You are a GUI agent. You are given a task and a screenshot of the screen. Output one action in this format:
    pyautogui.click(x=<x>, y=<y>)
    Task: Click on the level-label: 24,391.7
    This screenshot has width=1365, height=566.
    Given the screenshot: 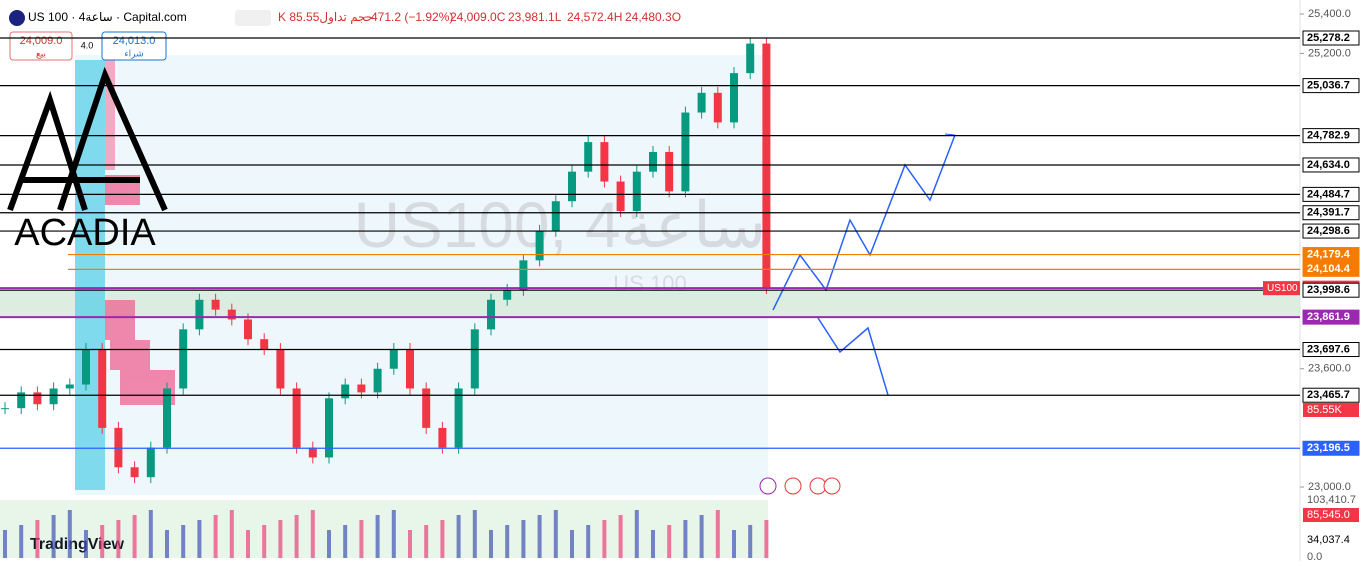 What is the action you would take?
    pyautogui.click(x=1328, y=213)
    